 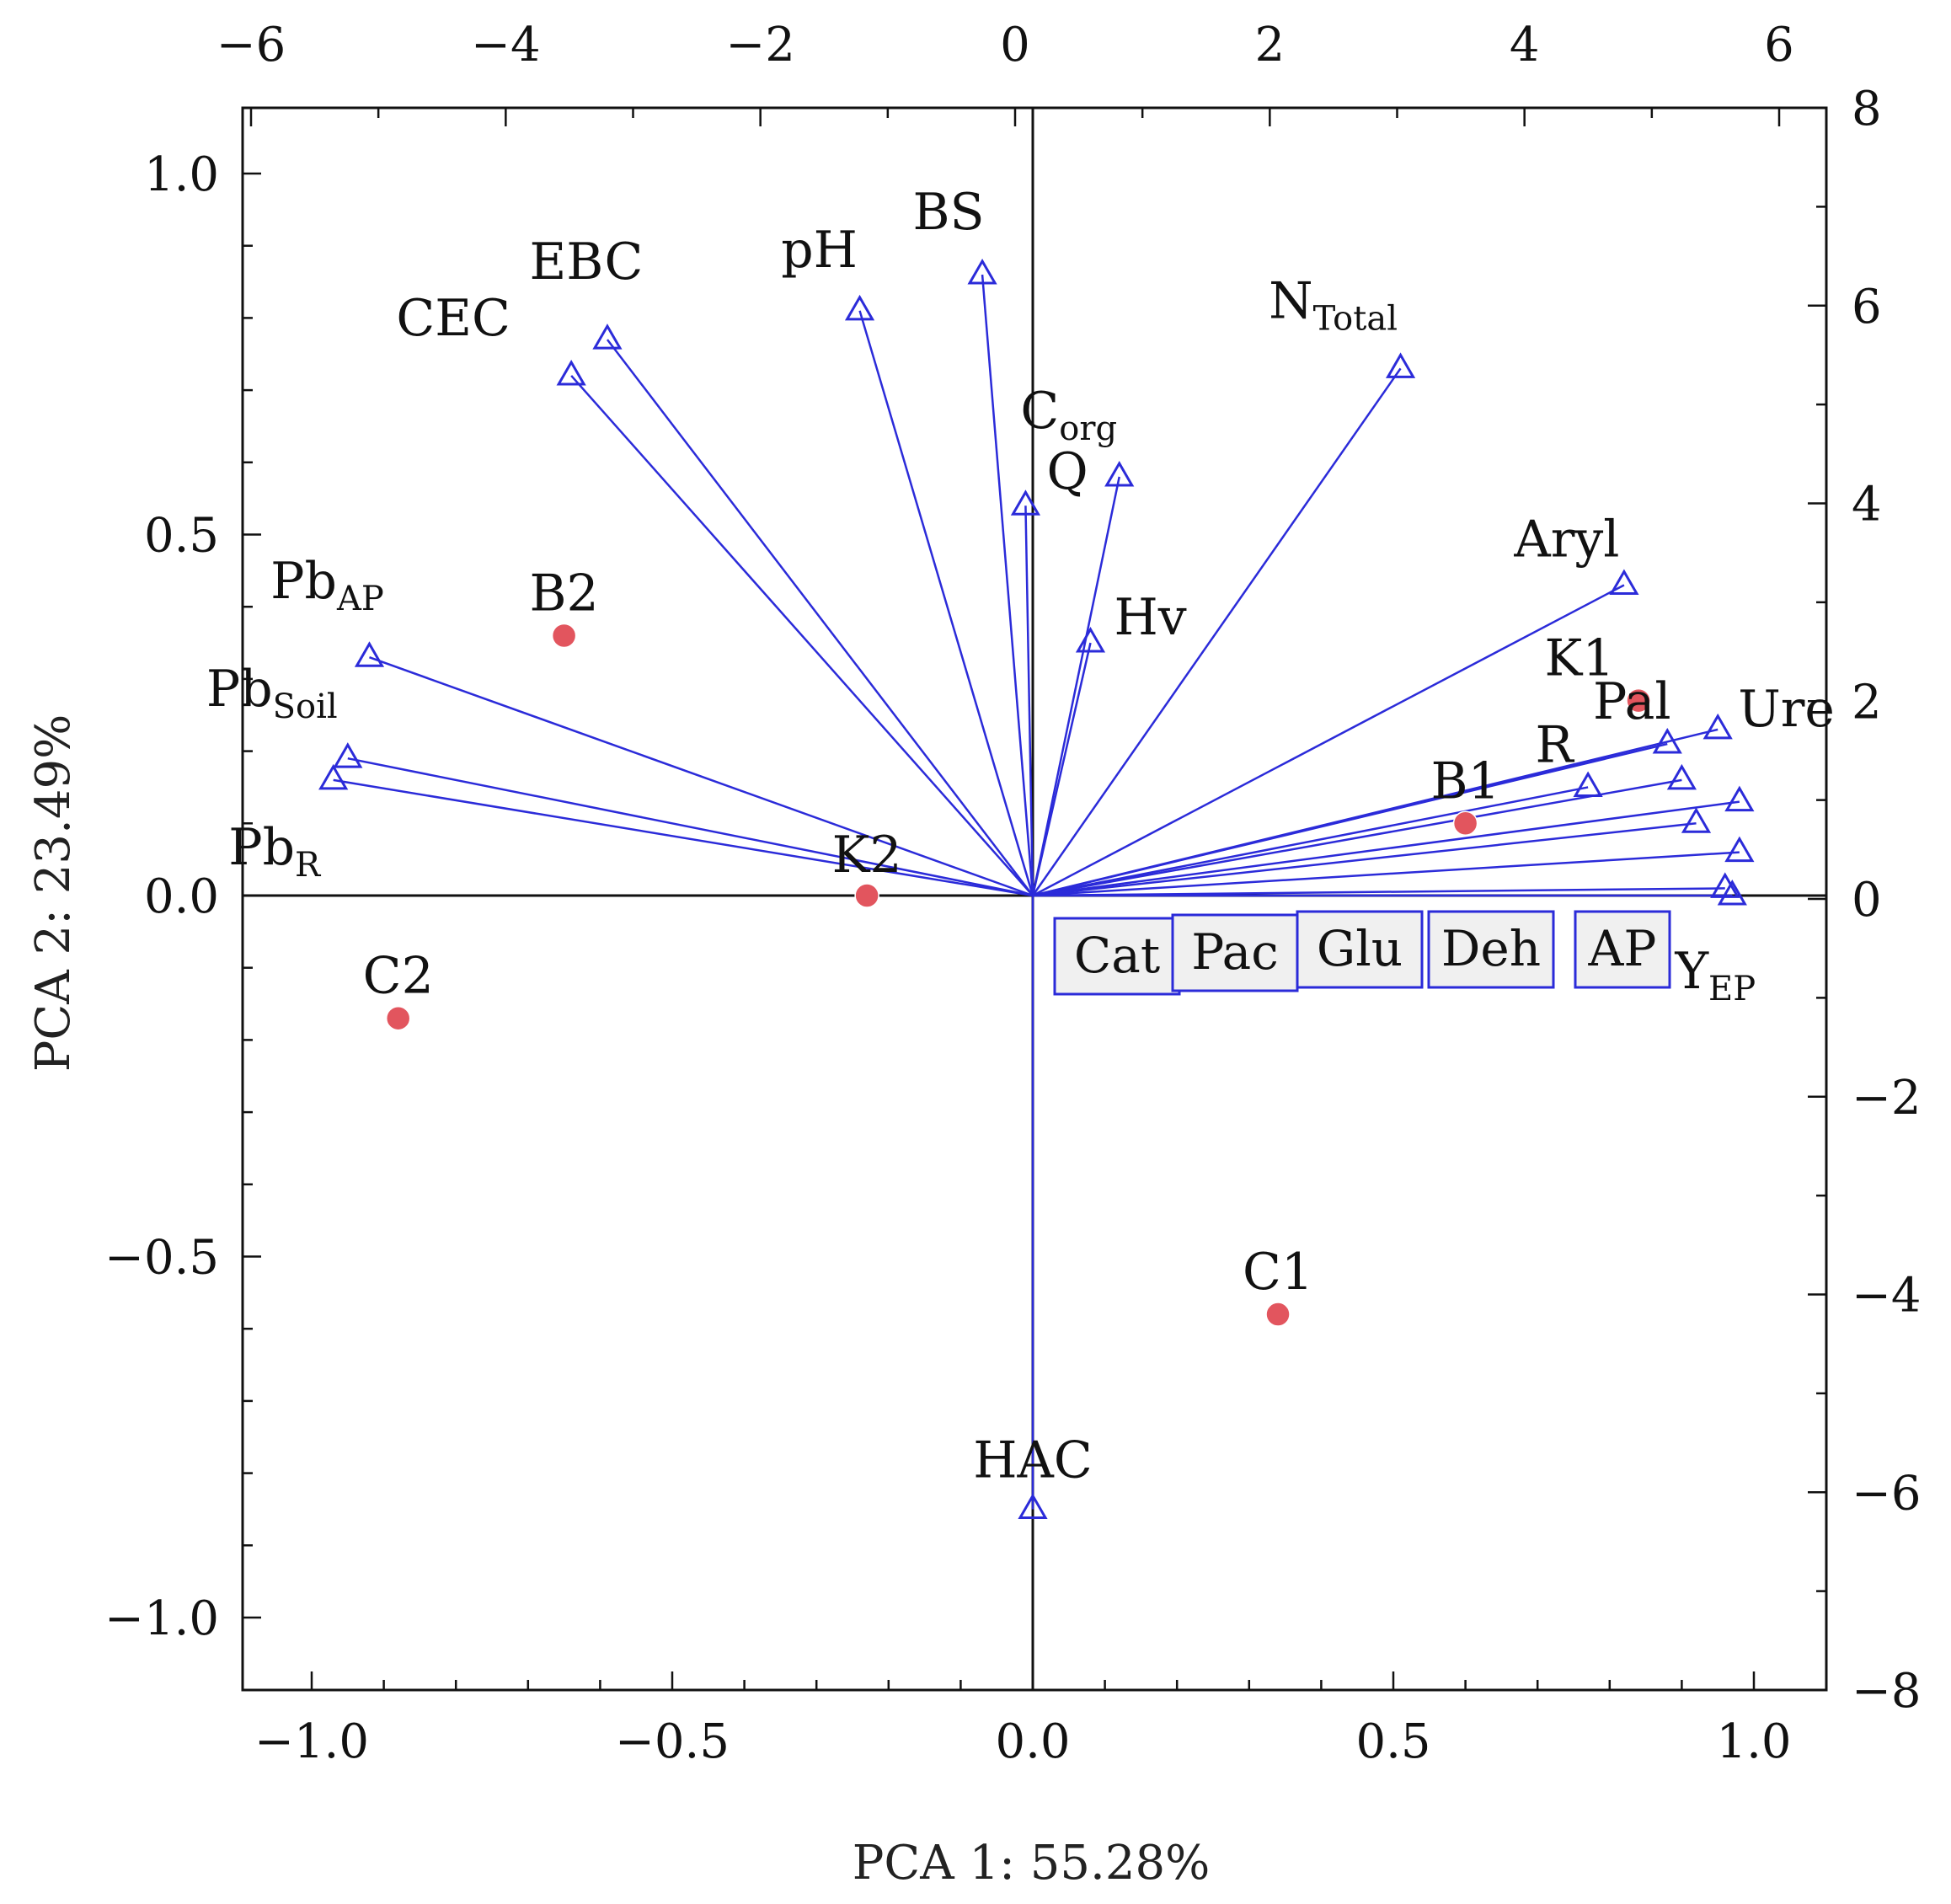 I want to click on y-tick-label: 0.5, so click(x=181, y=537).